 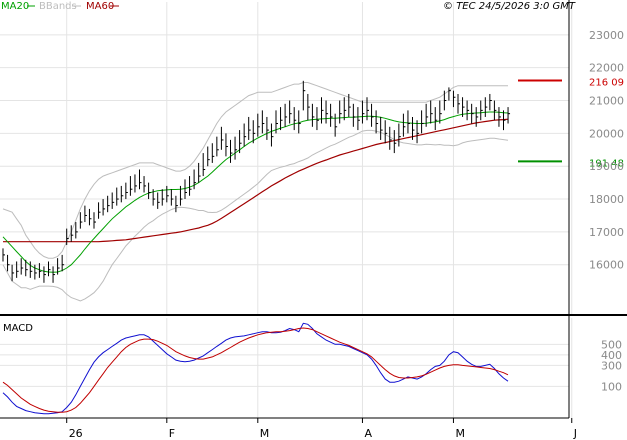 What do you see at coordinates (76, 433) in the screenshot?
I see `date-tick-label: 26` at bounding box center [76, 433].